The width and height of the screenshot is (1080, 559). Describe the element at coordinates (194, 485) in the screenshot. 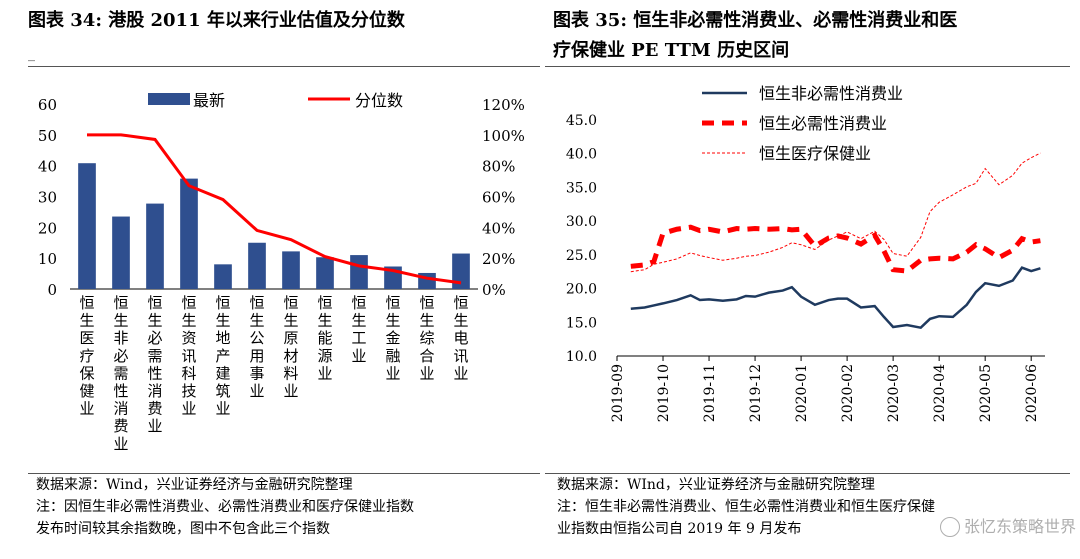

I see `left-source-line: 数据来源：Wind，兴业证券经济与金融研究院整理` at that location.